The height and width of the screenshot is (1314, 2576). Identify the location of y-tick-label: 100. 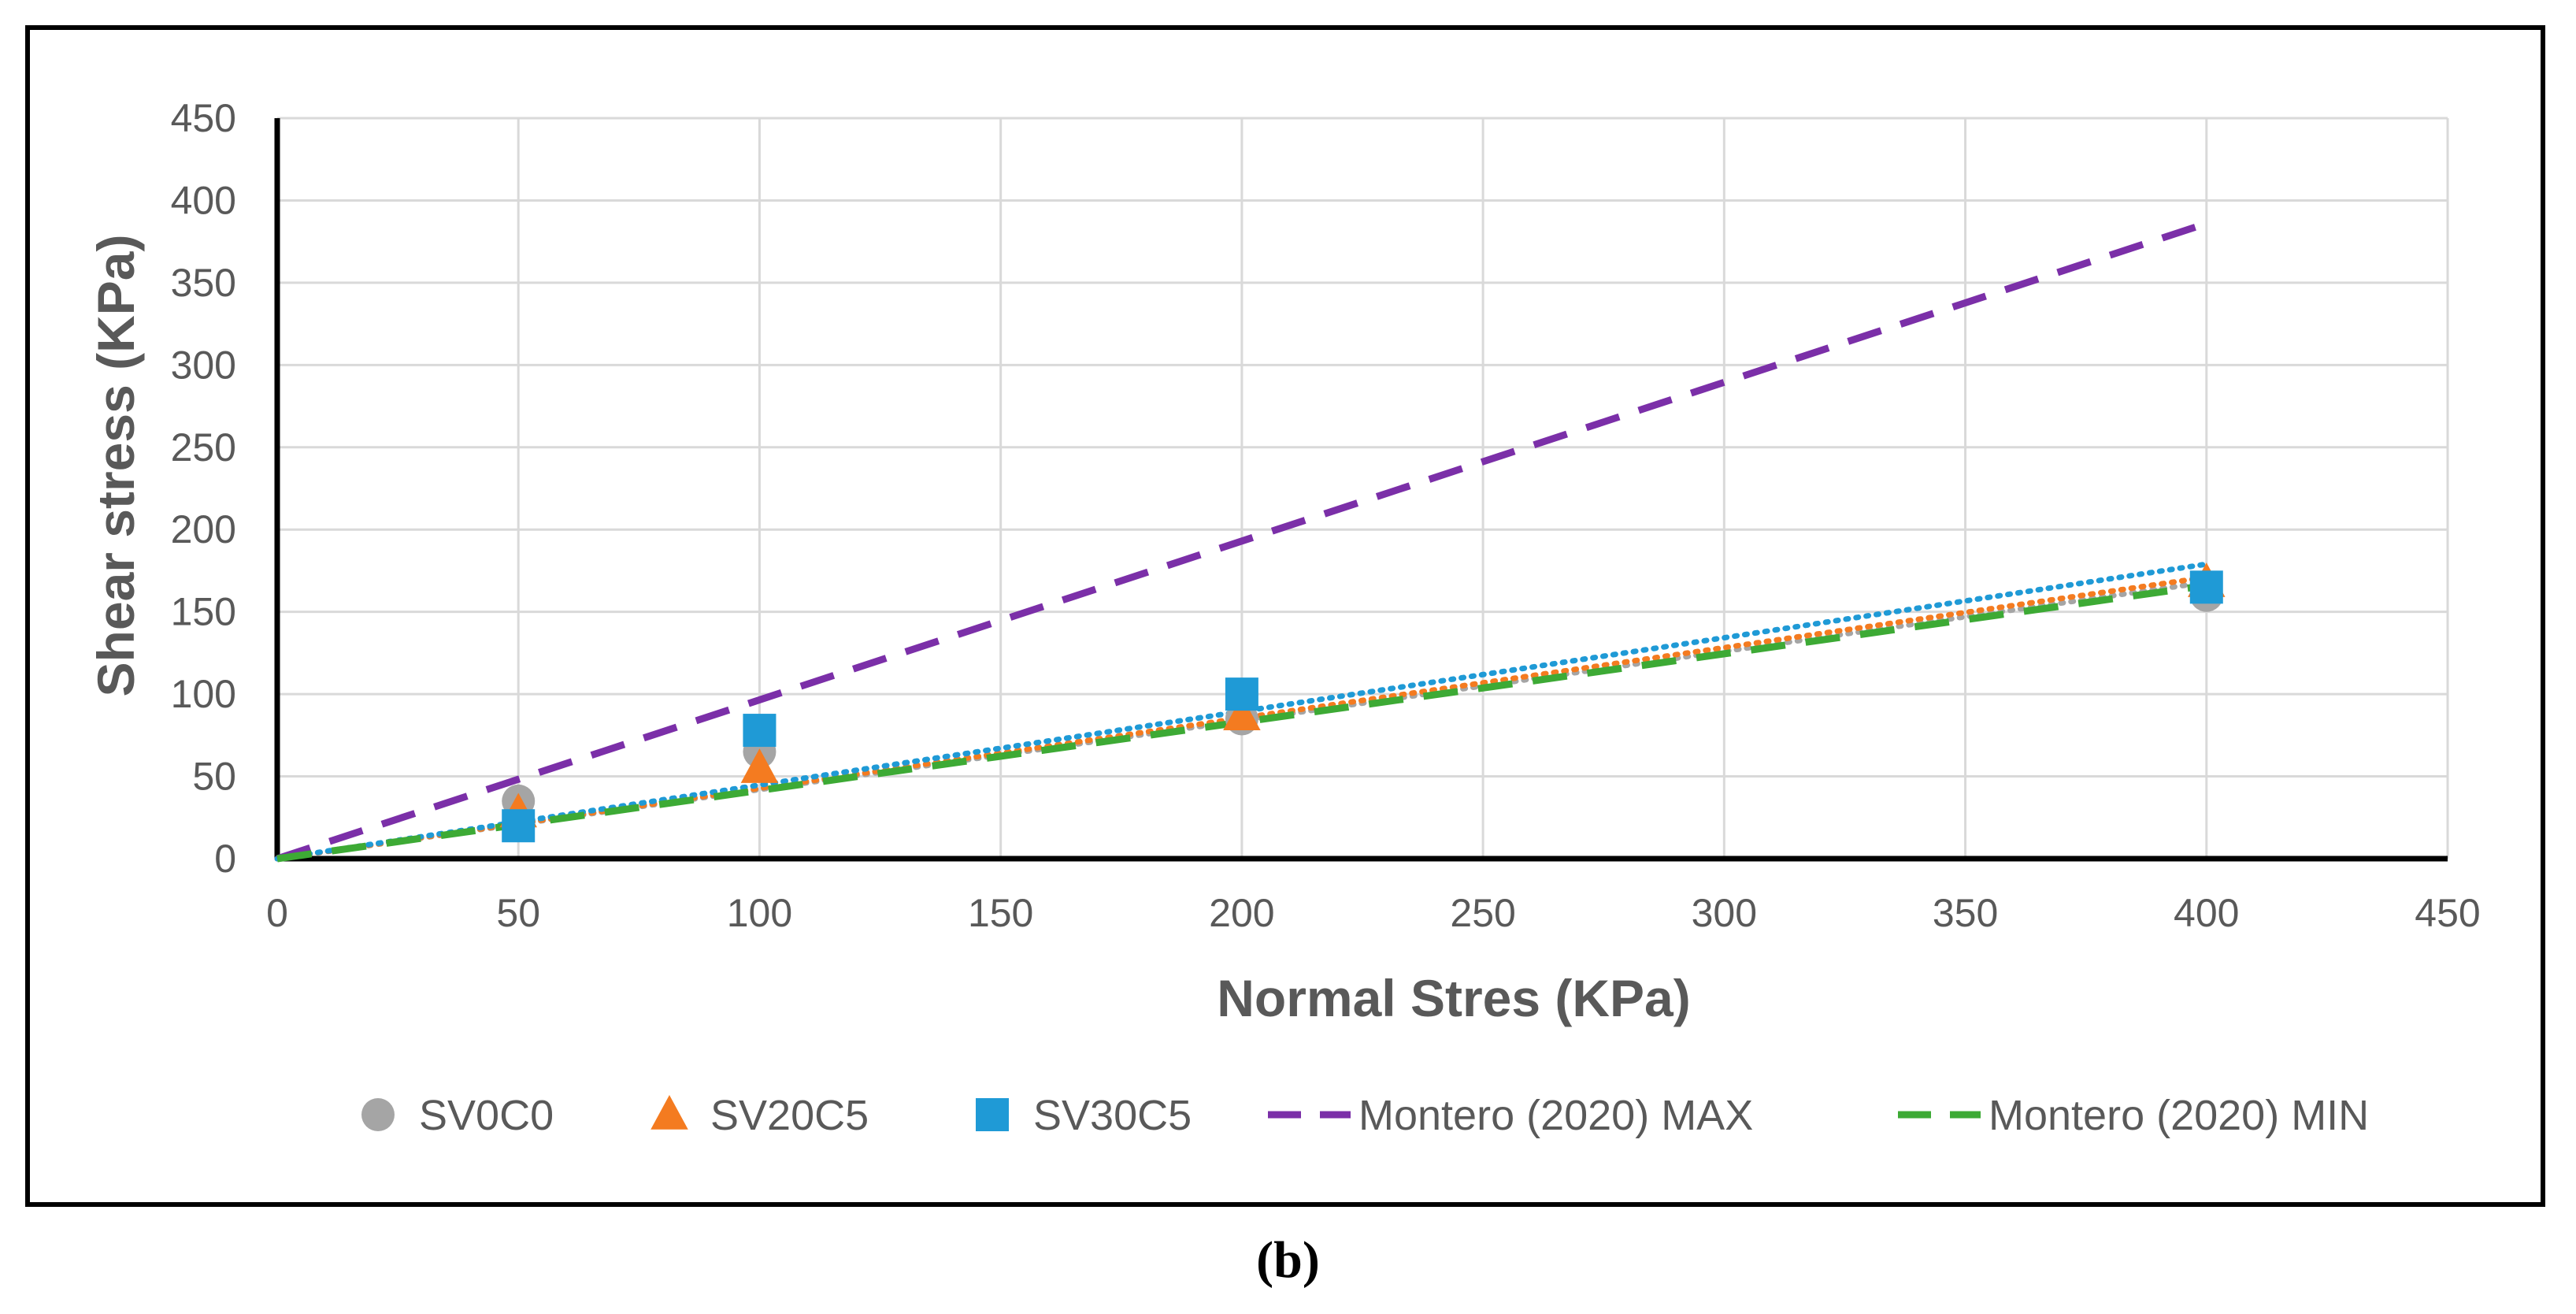
(203, 694).